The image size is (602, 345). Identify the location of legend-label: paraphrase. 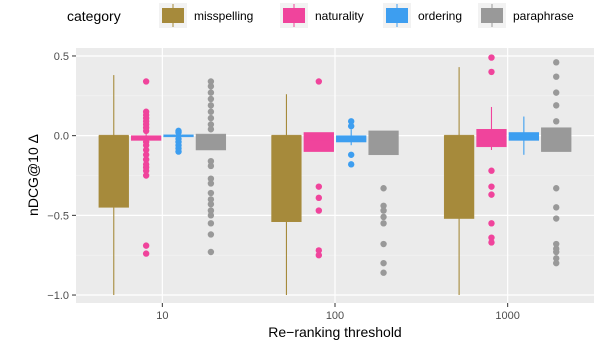
(543, 16).